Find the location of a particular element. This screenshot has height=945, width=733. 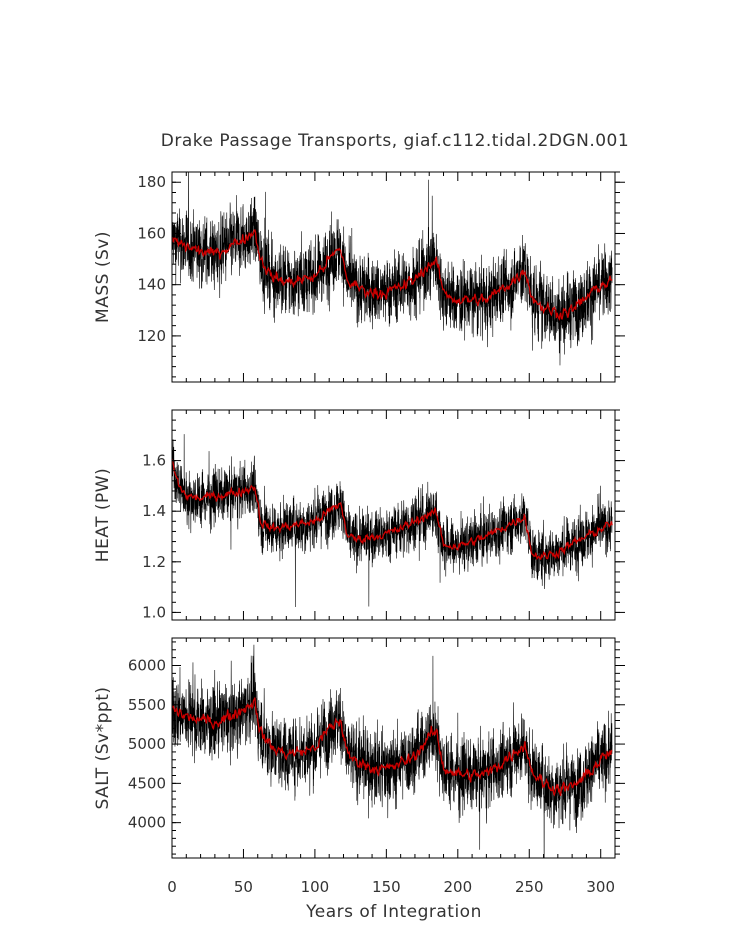

y-tick-label: 140 is located at coordinates (151, 285).